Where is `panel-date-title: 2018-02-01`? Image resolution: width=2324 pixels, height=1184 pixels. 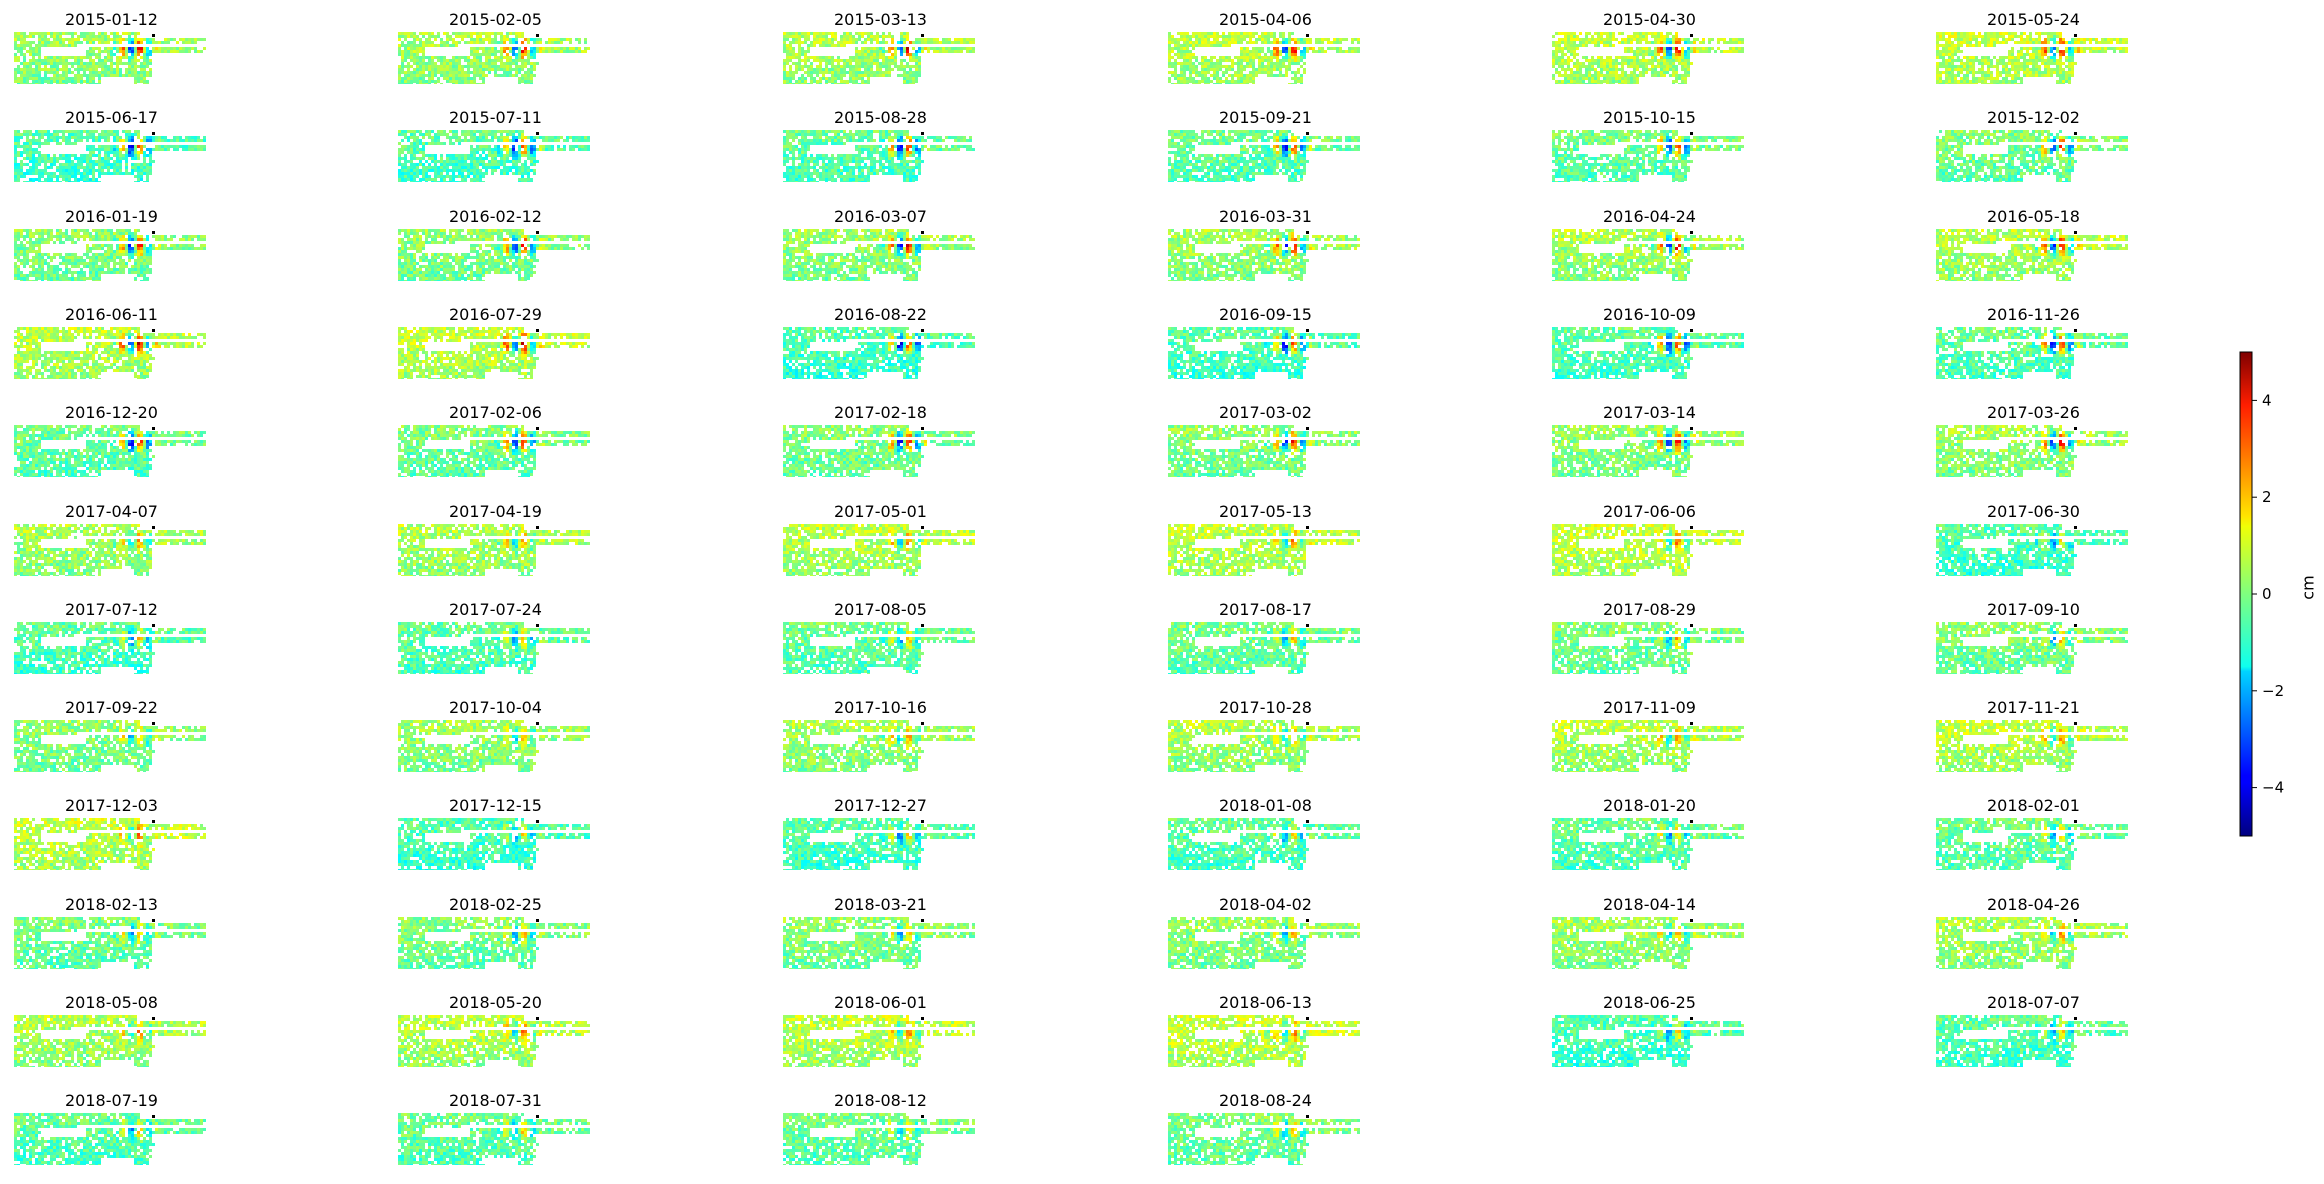 panel-date-title: 2018-02-01 is located at coordinates (2033, 806).